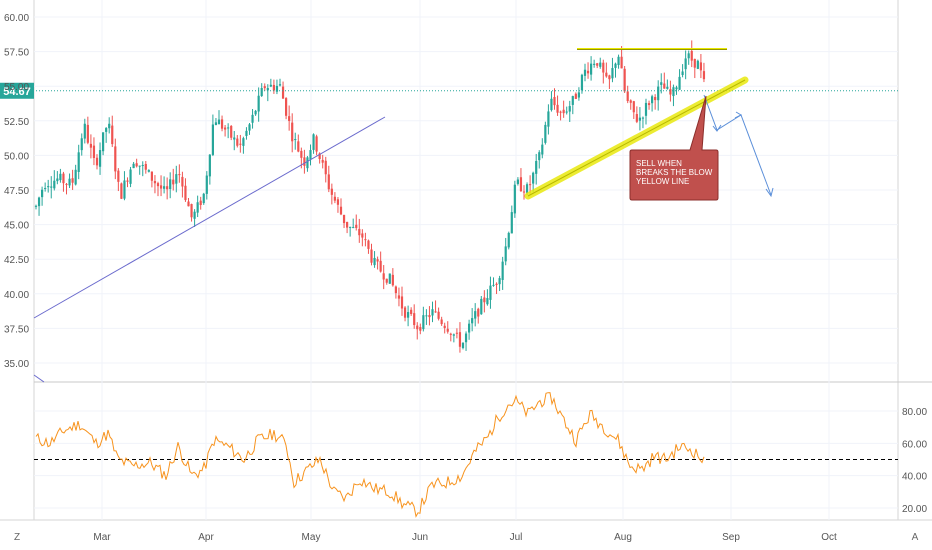 The height and width of the screenshot is (550, 932). What do you see at coordinates (16, 295) in the screenshot?
I see `price-tick-8: 40.00` at bounding box center [16, 295].